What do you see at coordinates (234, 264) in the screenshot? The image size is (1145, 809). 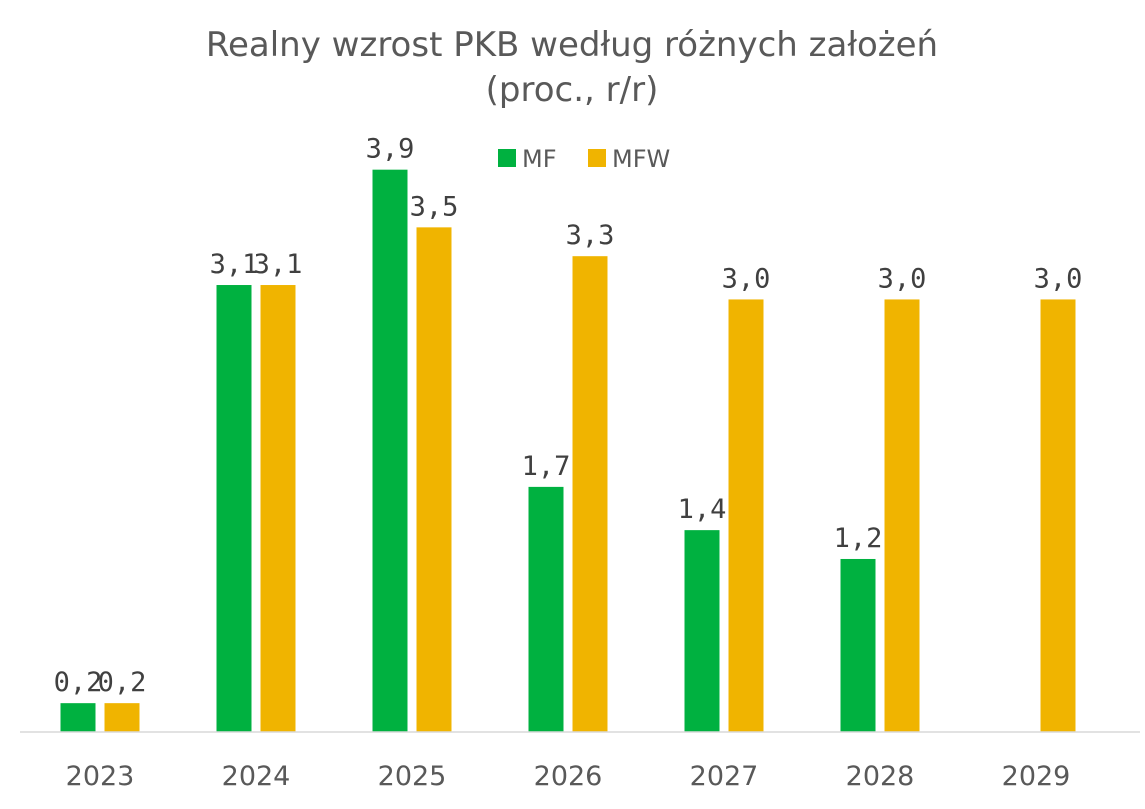 I see `data-label-mf: 3,1` at bounding box center [234, 264].